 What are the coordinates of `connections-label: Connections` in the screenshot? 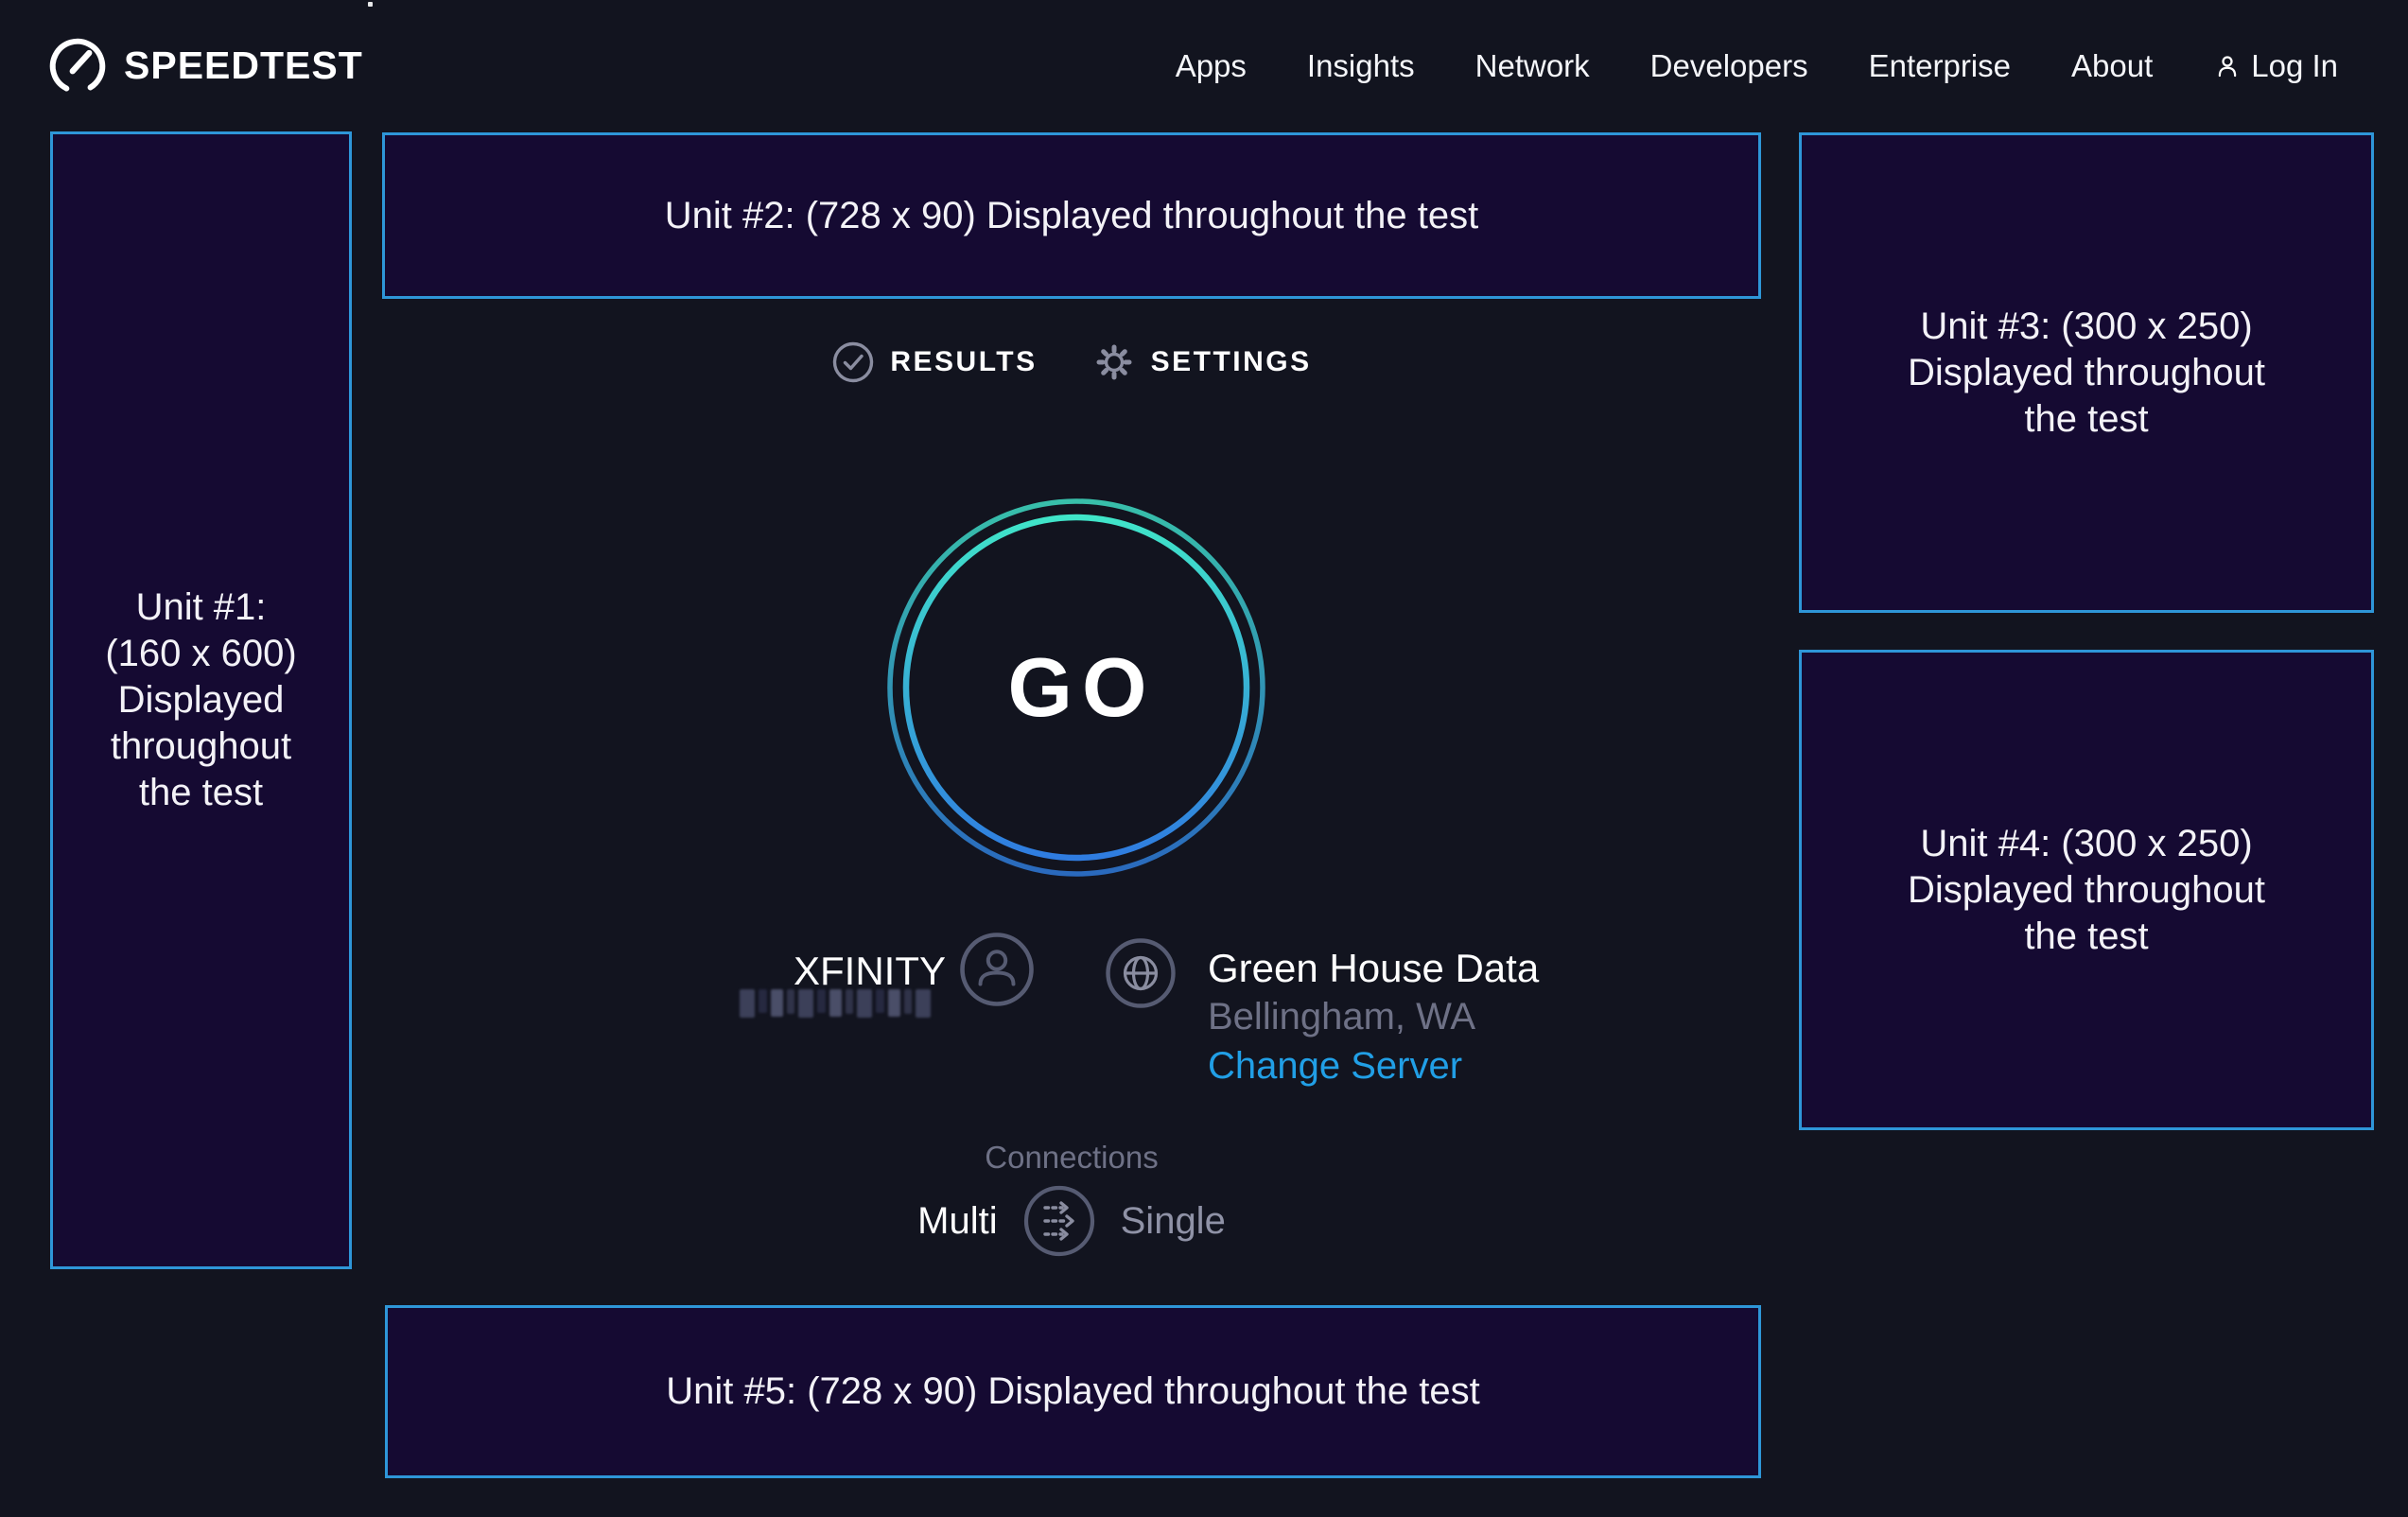 It's located at (1072, 1157).